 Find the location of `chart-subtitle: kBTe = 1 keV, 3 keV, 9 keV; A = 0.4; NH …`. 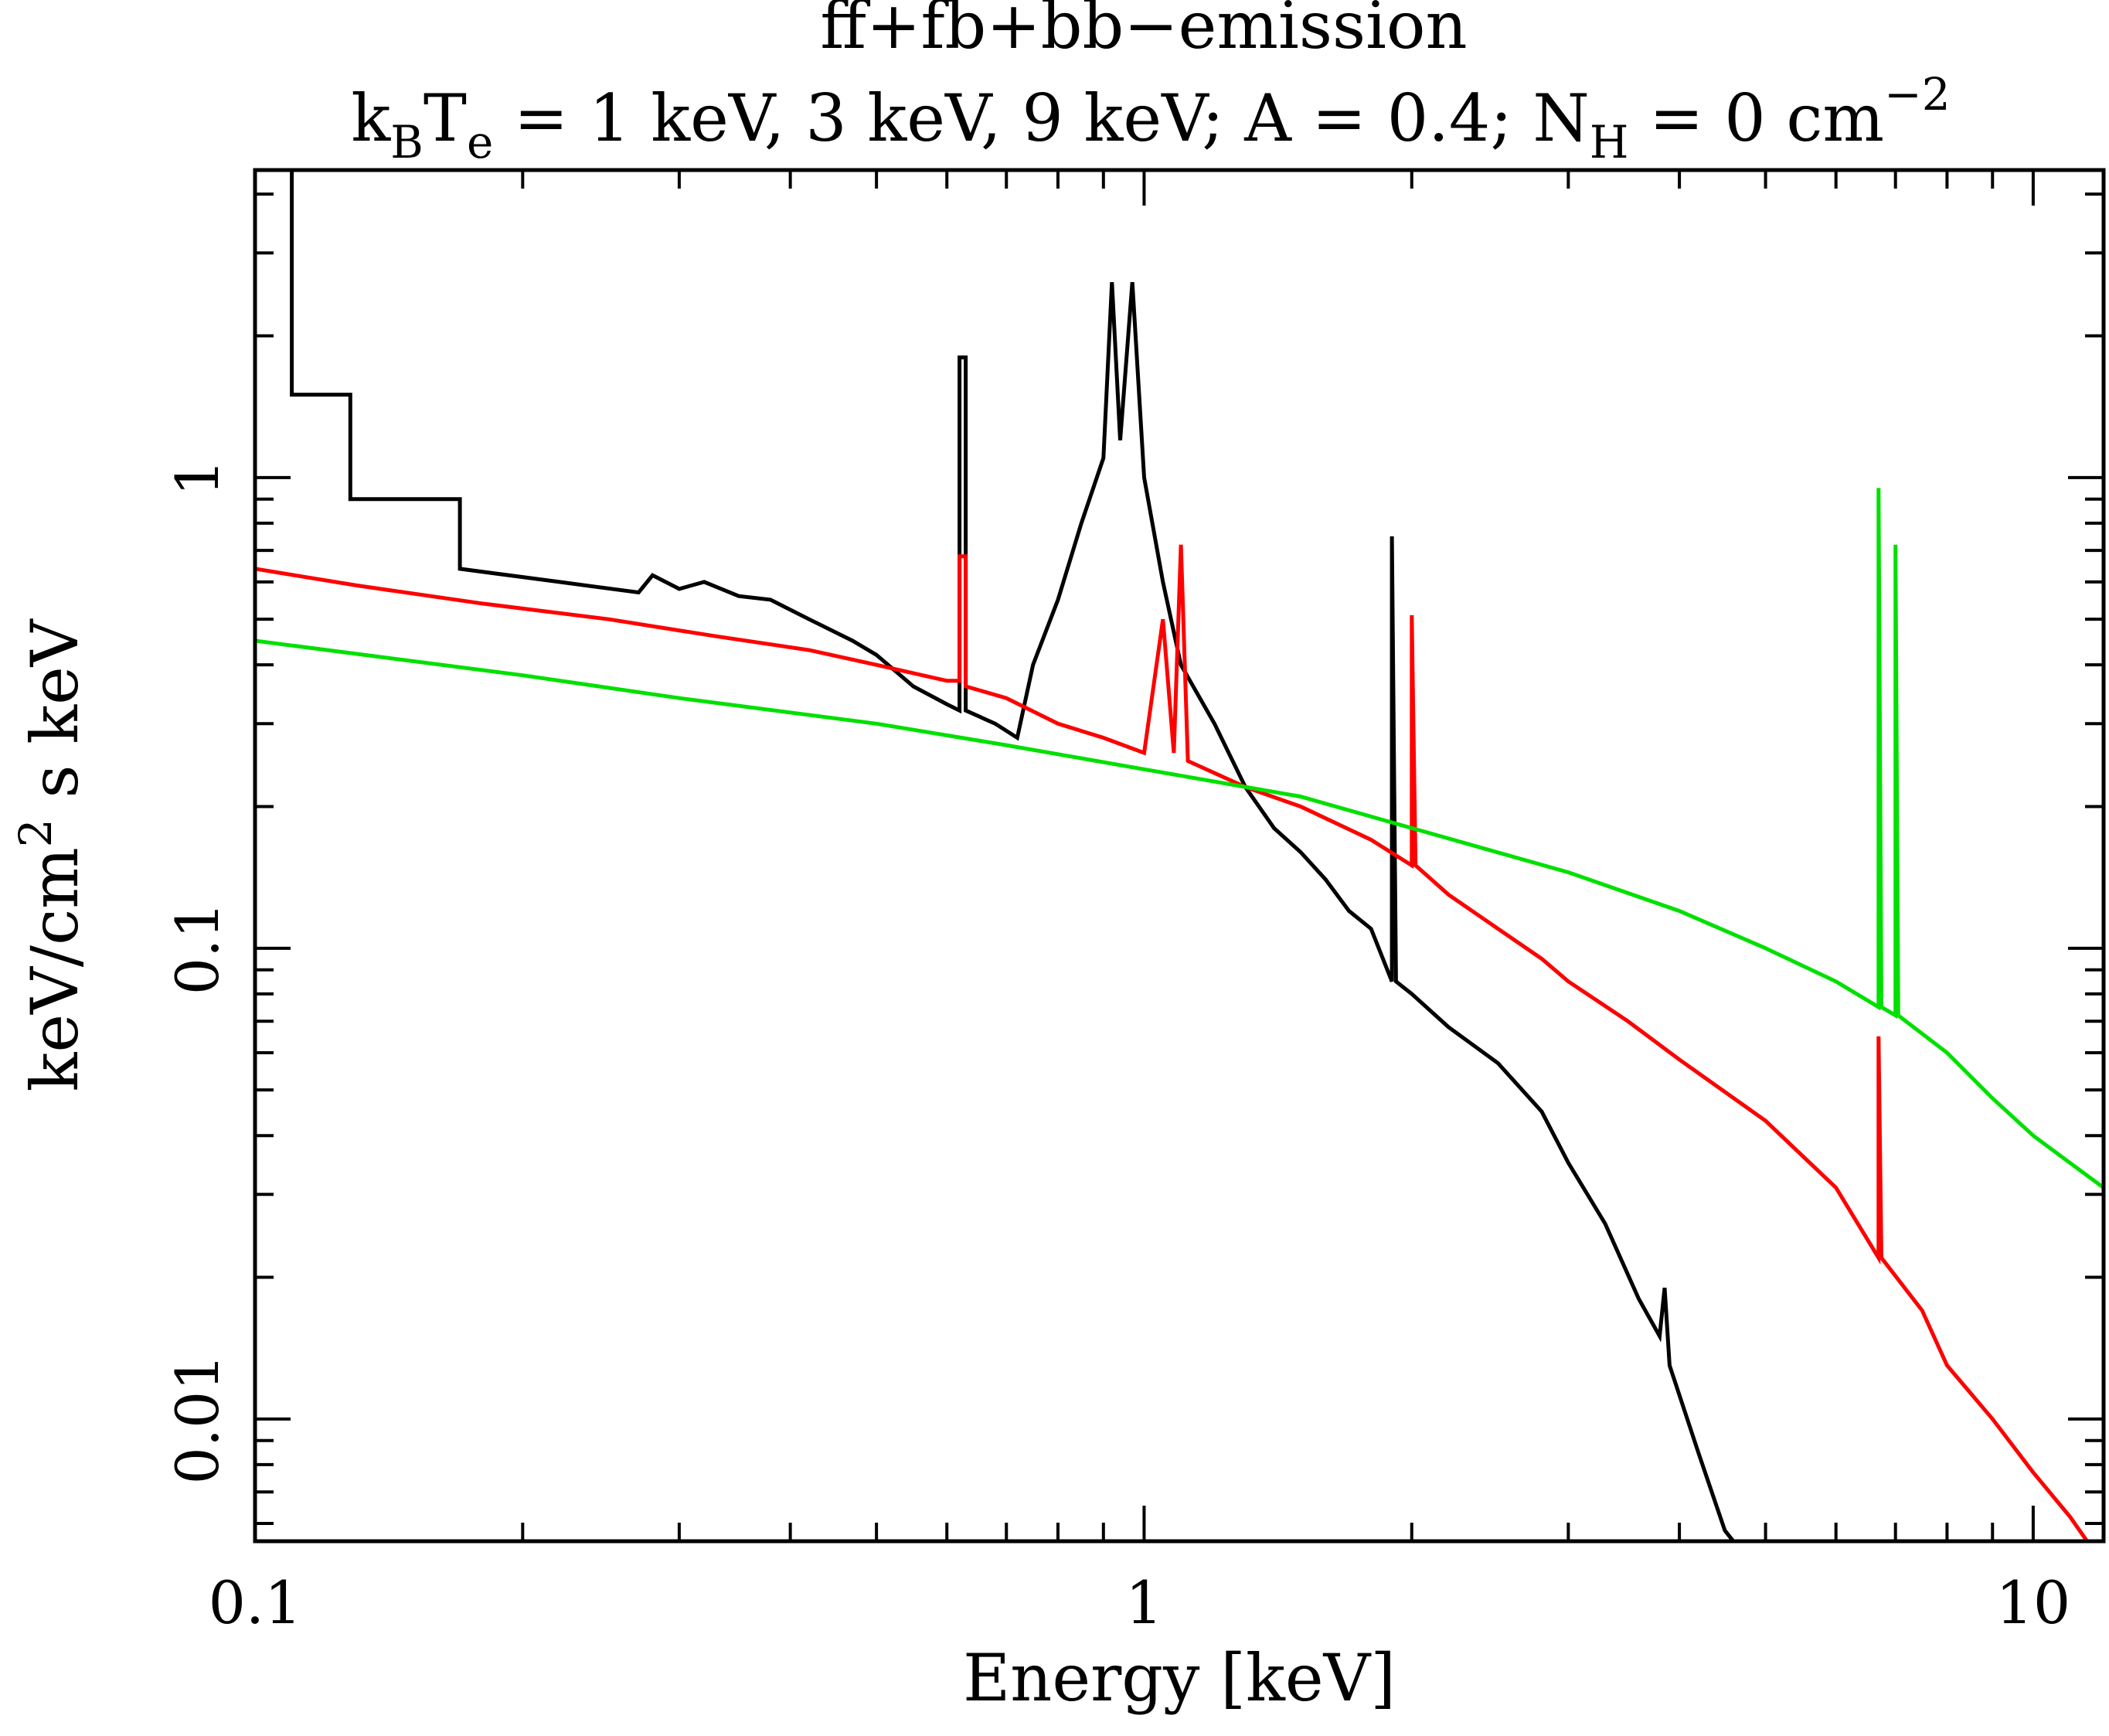

chart-subtitle: kBTe = 1 keV, 3 keV, 9 keV; A = 0.4; NH … is located at coordinates (1150, 118).